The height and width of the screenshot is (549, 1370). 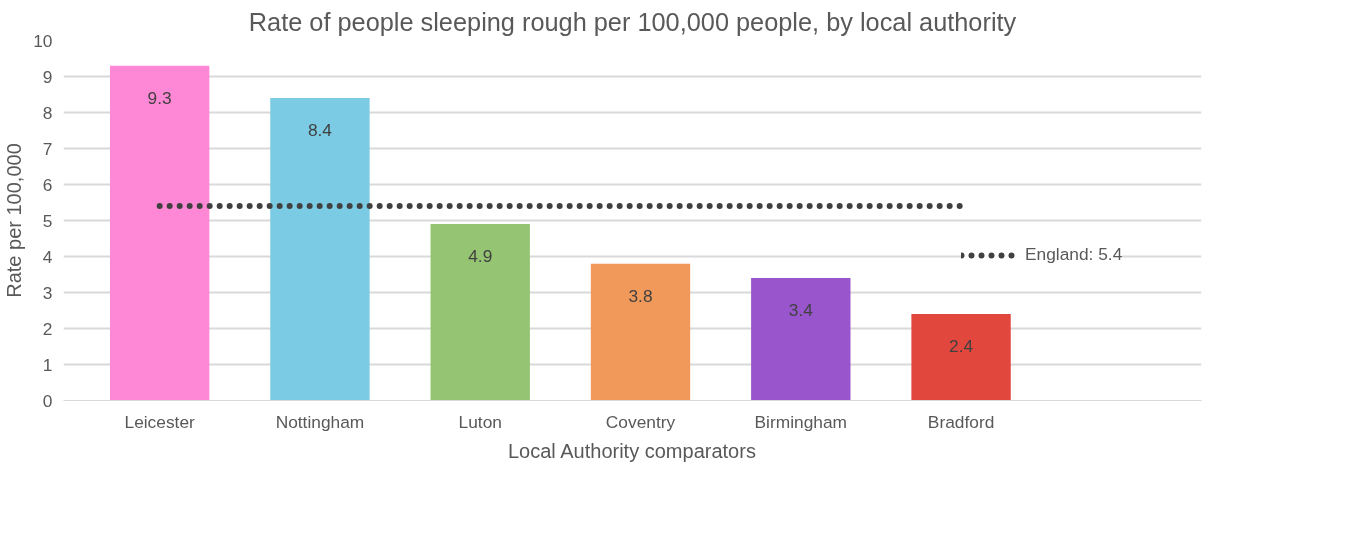 I want to click on data-label: 3.4, so click(x=801, y=310).